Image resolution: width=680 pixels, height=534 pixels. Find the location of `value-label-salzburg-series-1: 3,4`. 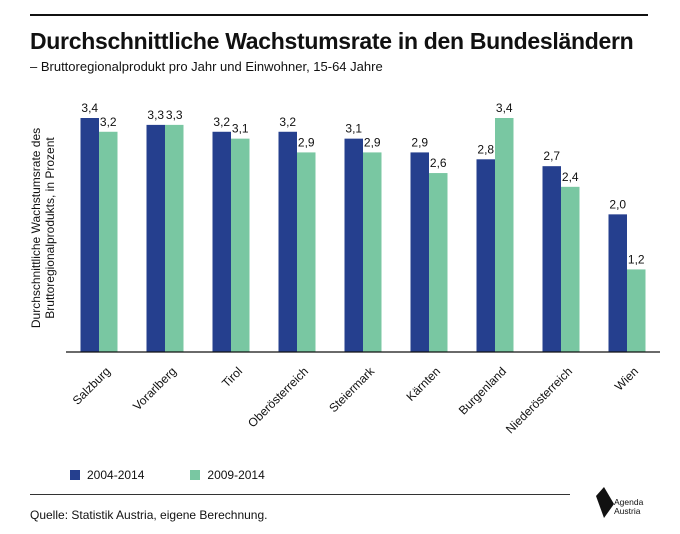

value-label-salzburg-series-1: 3,4 is located at coordinates (89, 108).